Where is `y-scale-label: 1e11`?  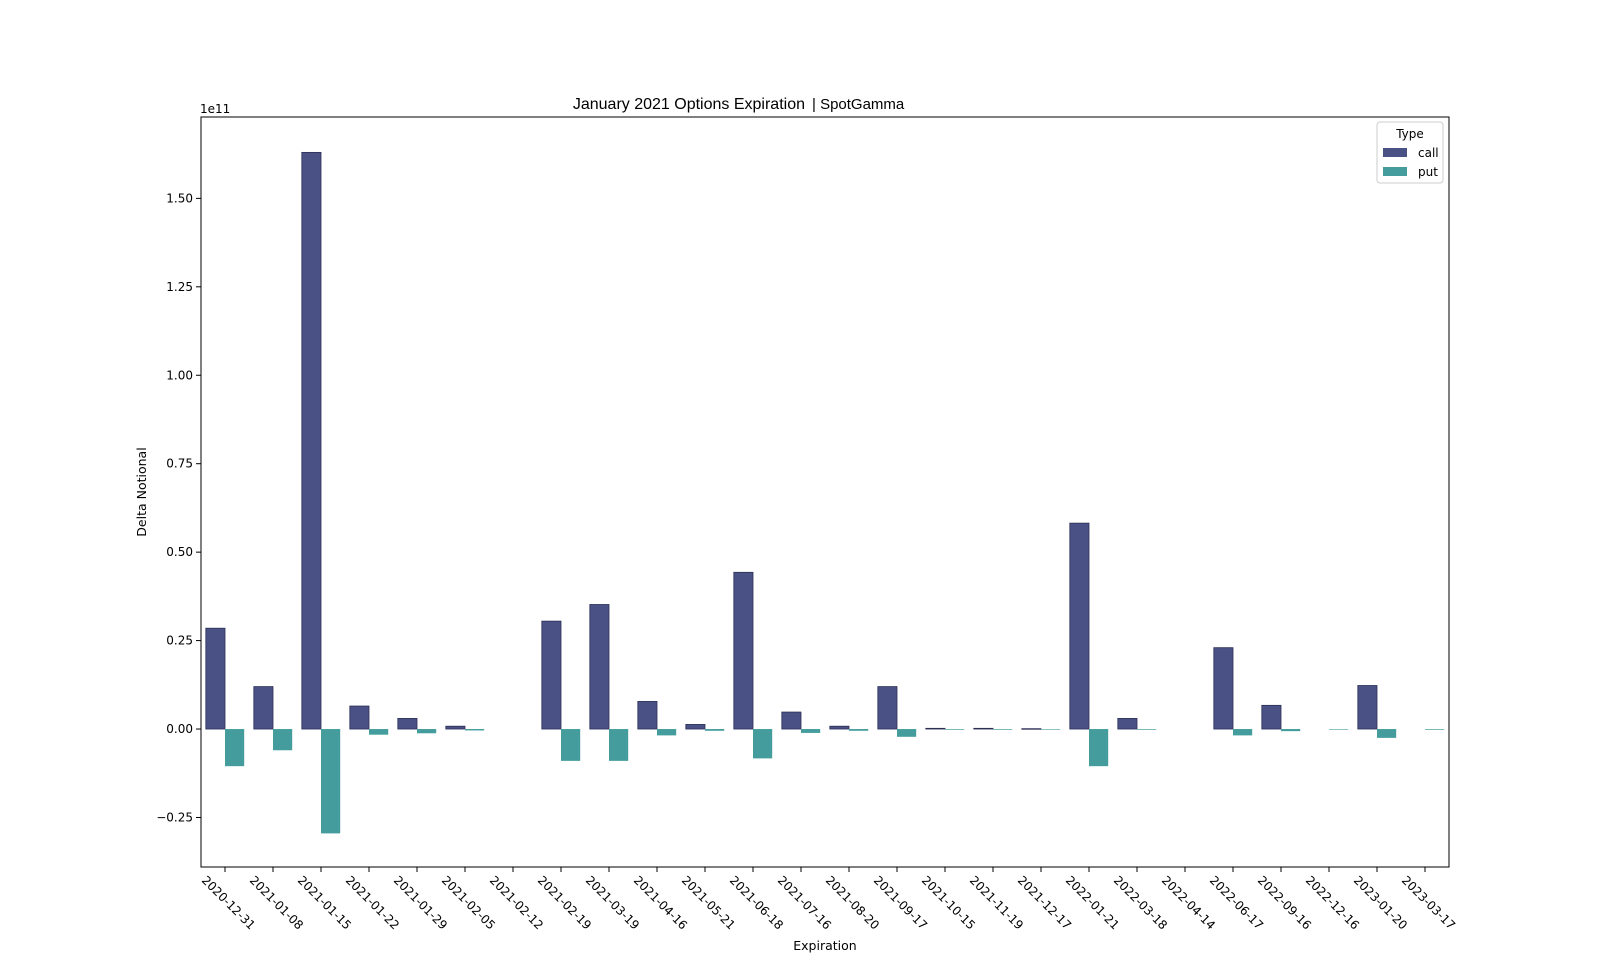
y-scale-label: 1e11 is located at coordinates (215, 109).